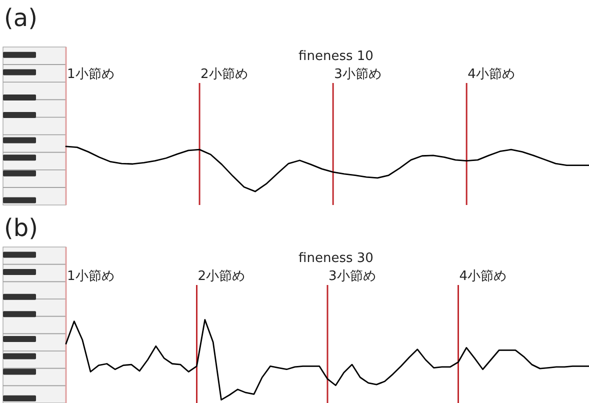 The width and height of the screenshot is (589, 403). I want to click on text: (a), so click(21, 18).